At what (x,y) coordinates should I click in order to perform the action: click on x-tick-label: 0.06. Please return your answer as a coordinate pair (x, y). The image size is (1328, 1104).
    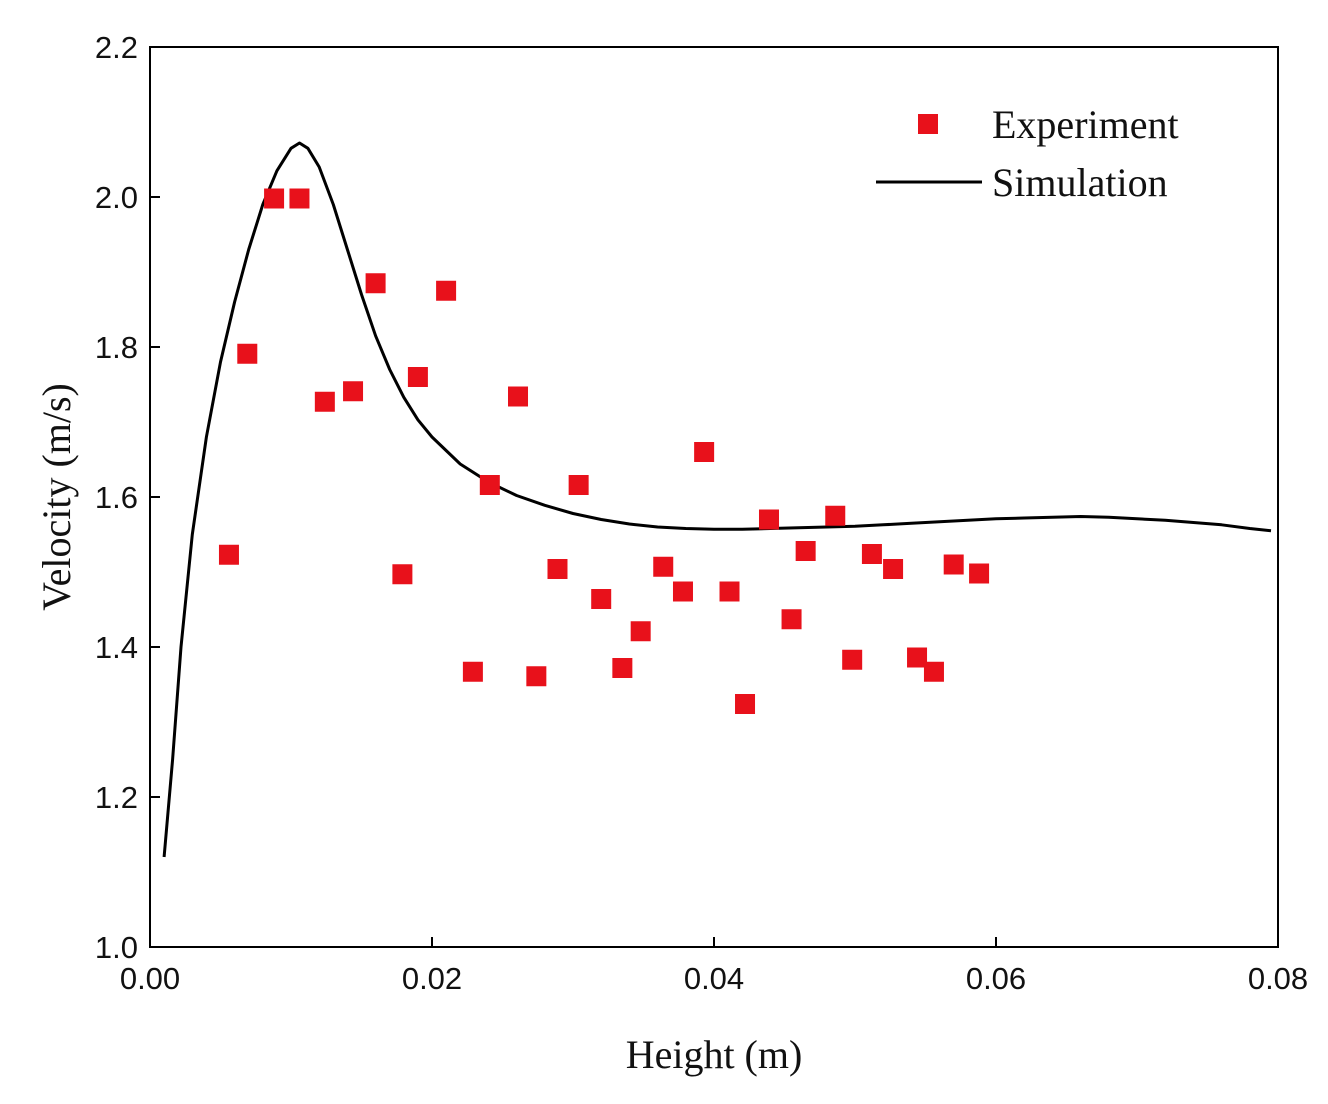
    Looking at the image, I should click on (996, 978).